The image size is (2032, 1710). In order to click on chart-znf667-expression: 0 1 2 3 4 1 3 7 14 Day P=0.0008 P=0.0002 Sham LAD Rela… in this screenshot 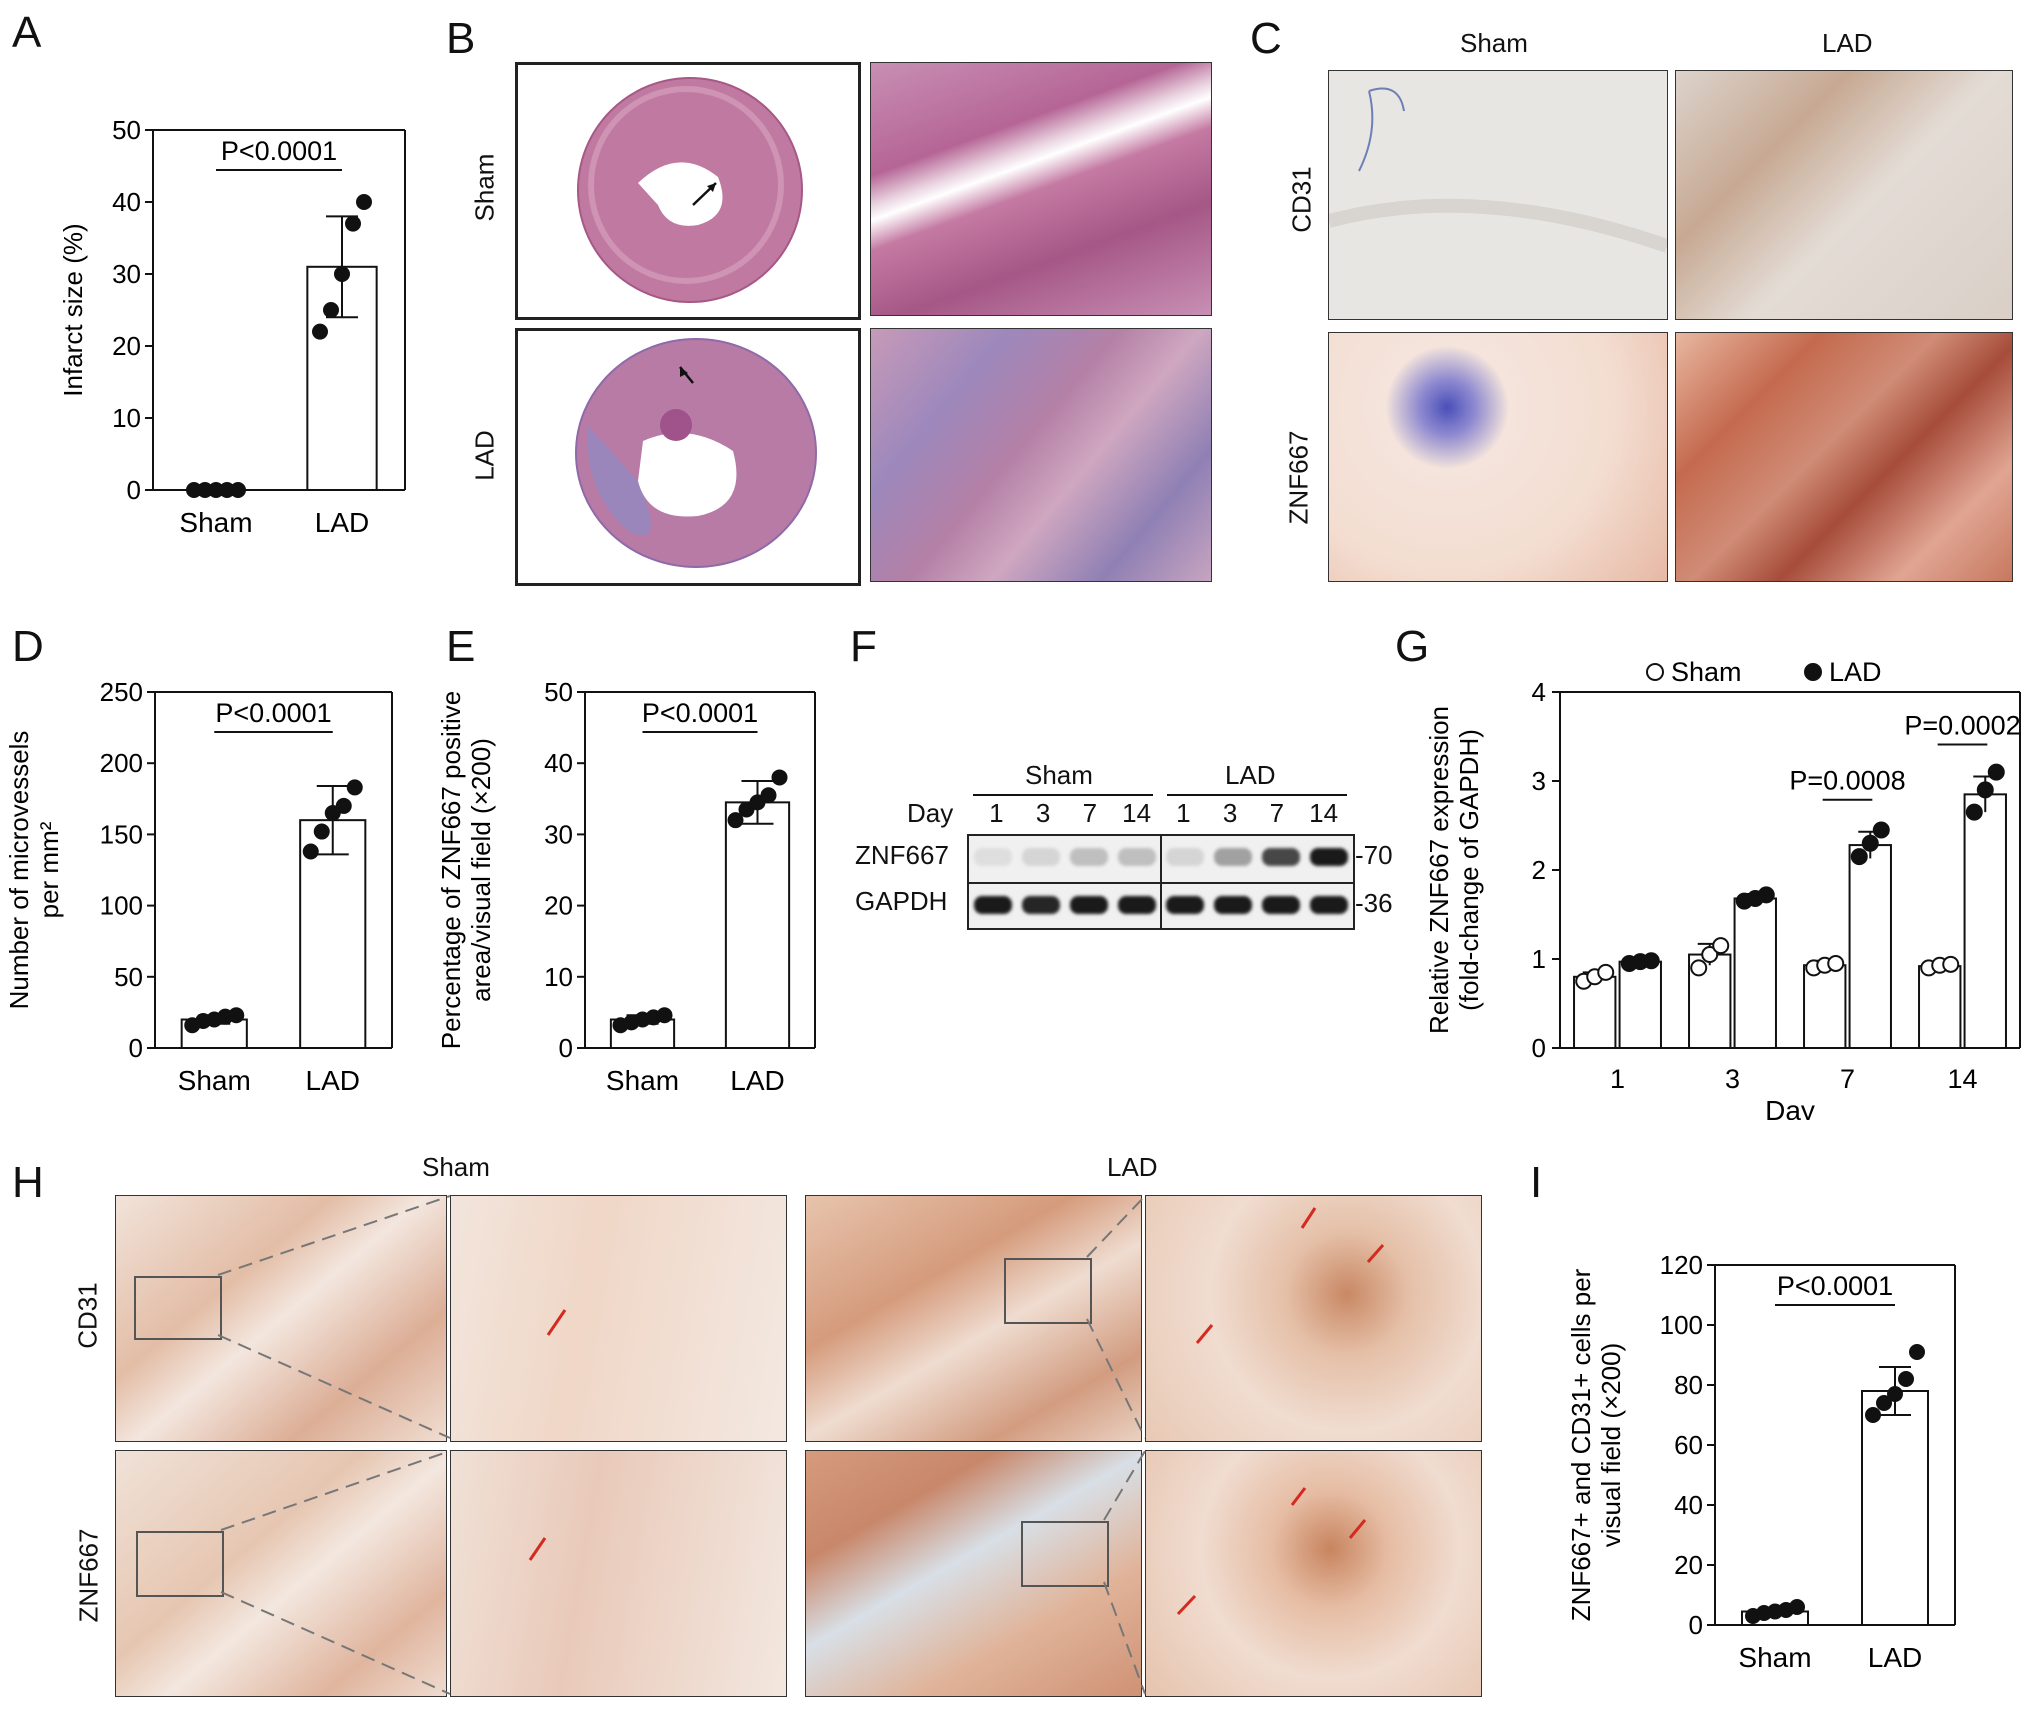, I will do `click(1722, 888)`.